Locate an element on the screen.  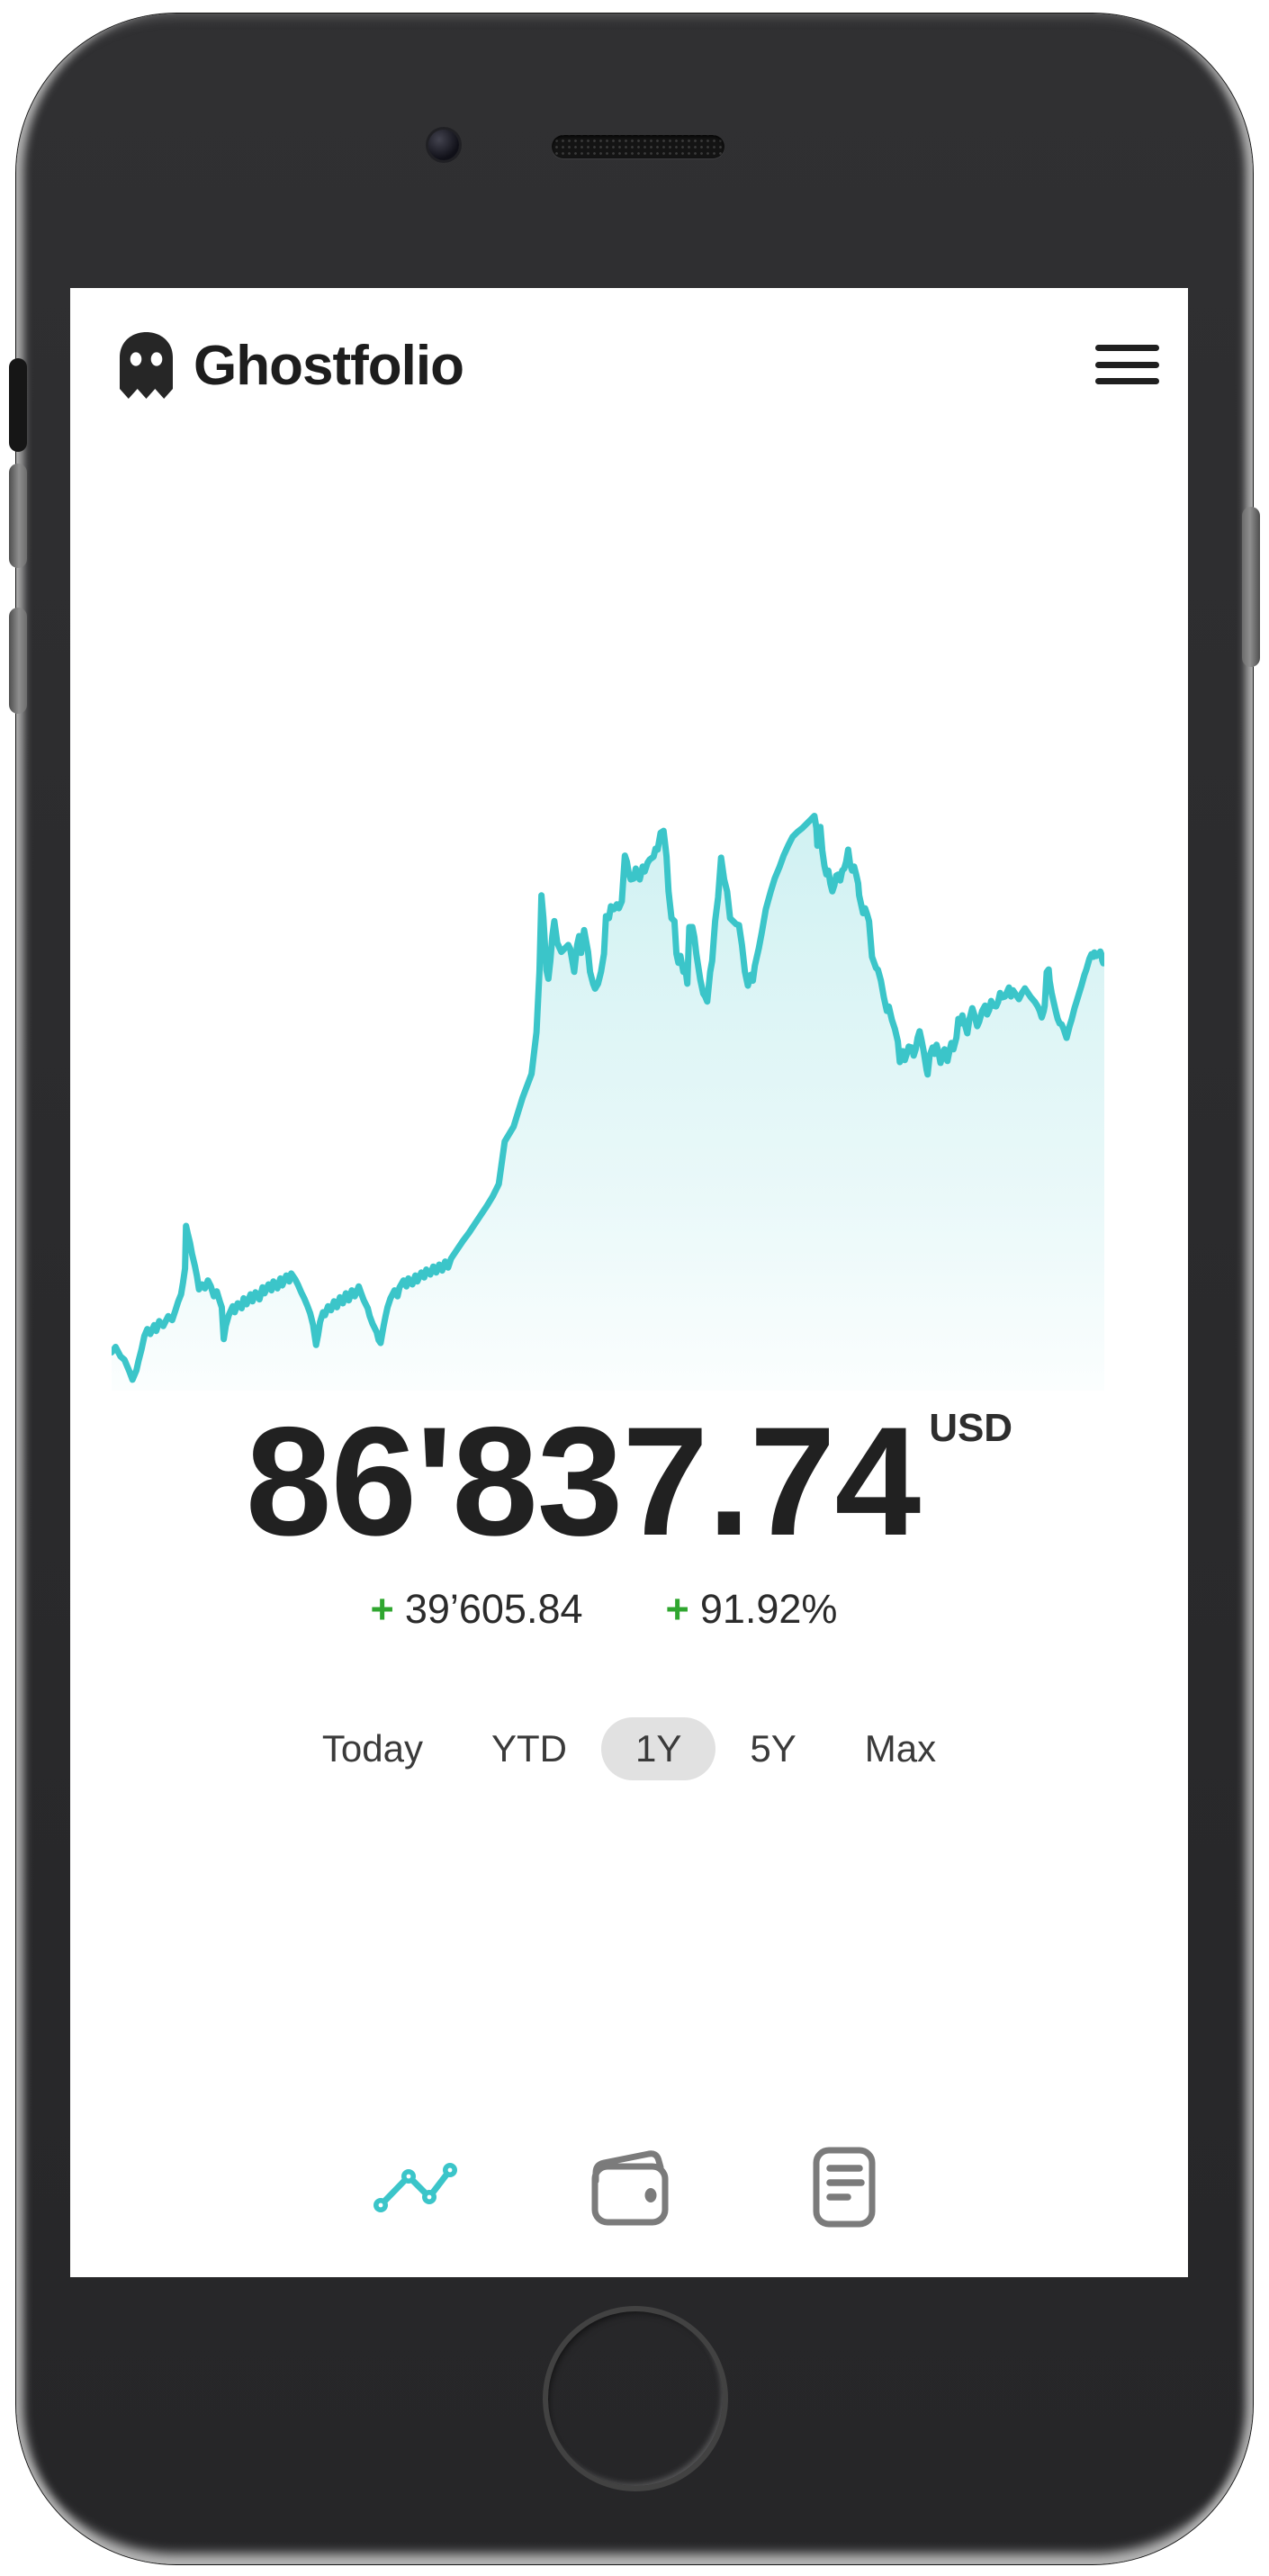
wallet-icon is located at coordinates (630, 2188).